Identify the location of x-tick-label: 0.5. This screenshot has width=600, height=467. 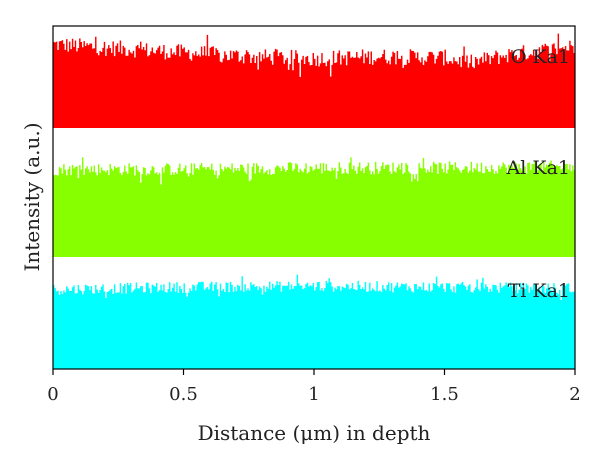
(183, 394).